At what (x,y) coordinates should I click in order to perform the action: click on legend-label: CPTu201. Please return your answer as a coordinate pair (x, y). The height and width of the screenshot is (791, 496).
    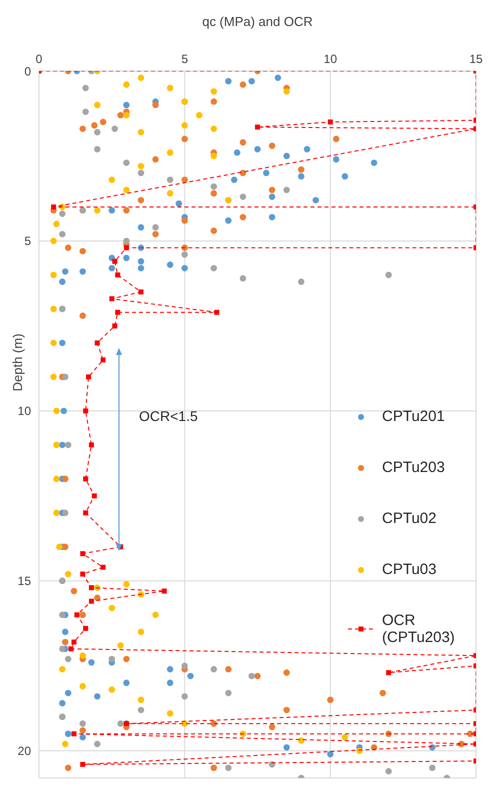
    Looking at the image, I should click on (413, 416).